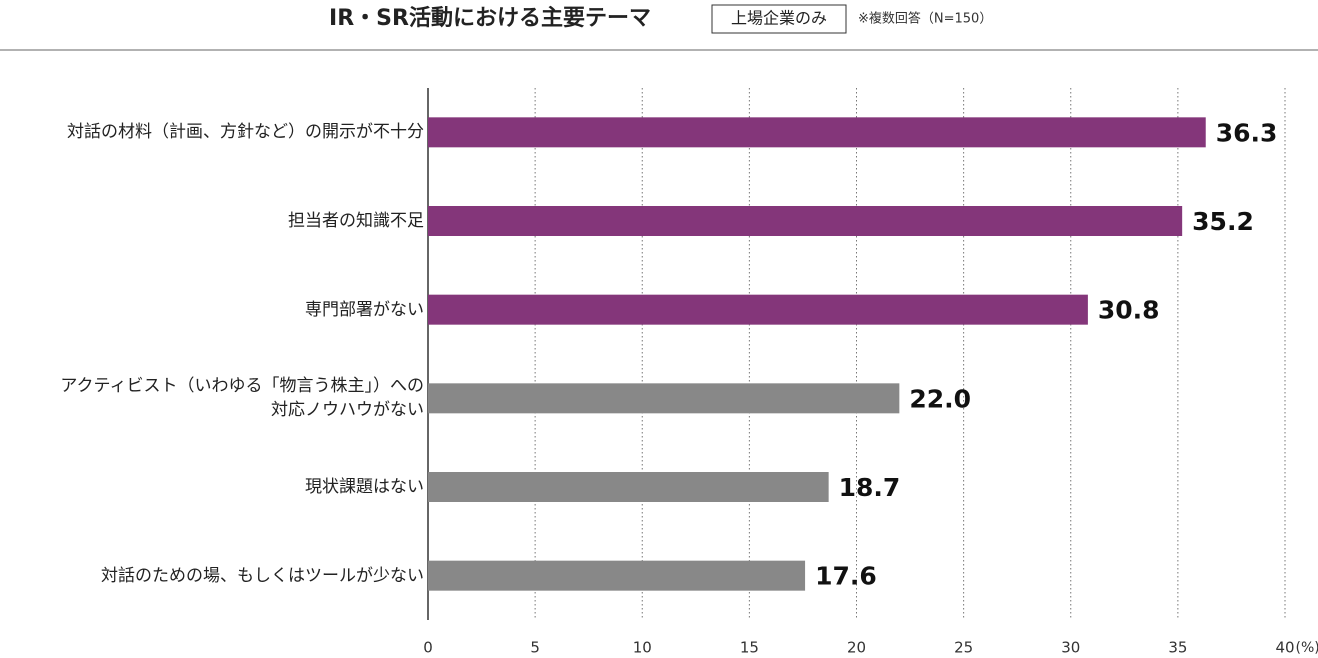 The height and width of the screenshot is (658, 1318). I want to click on category-label: 対話のための場、もしくはツールが少ない, so click(262, 575).